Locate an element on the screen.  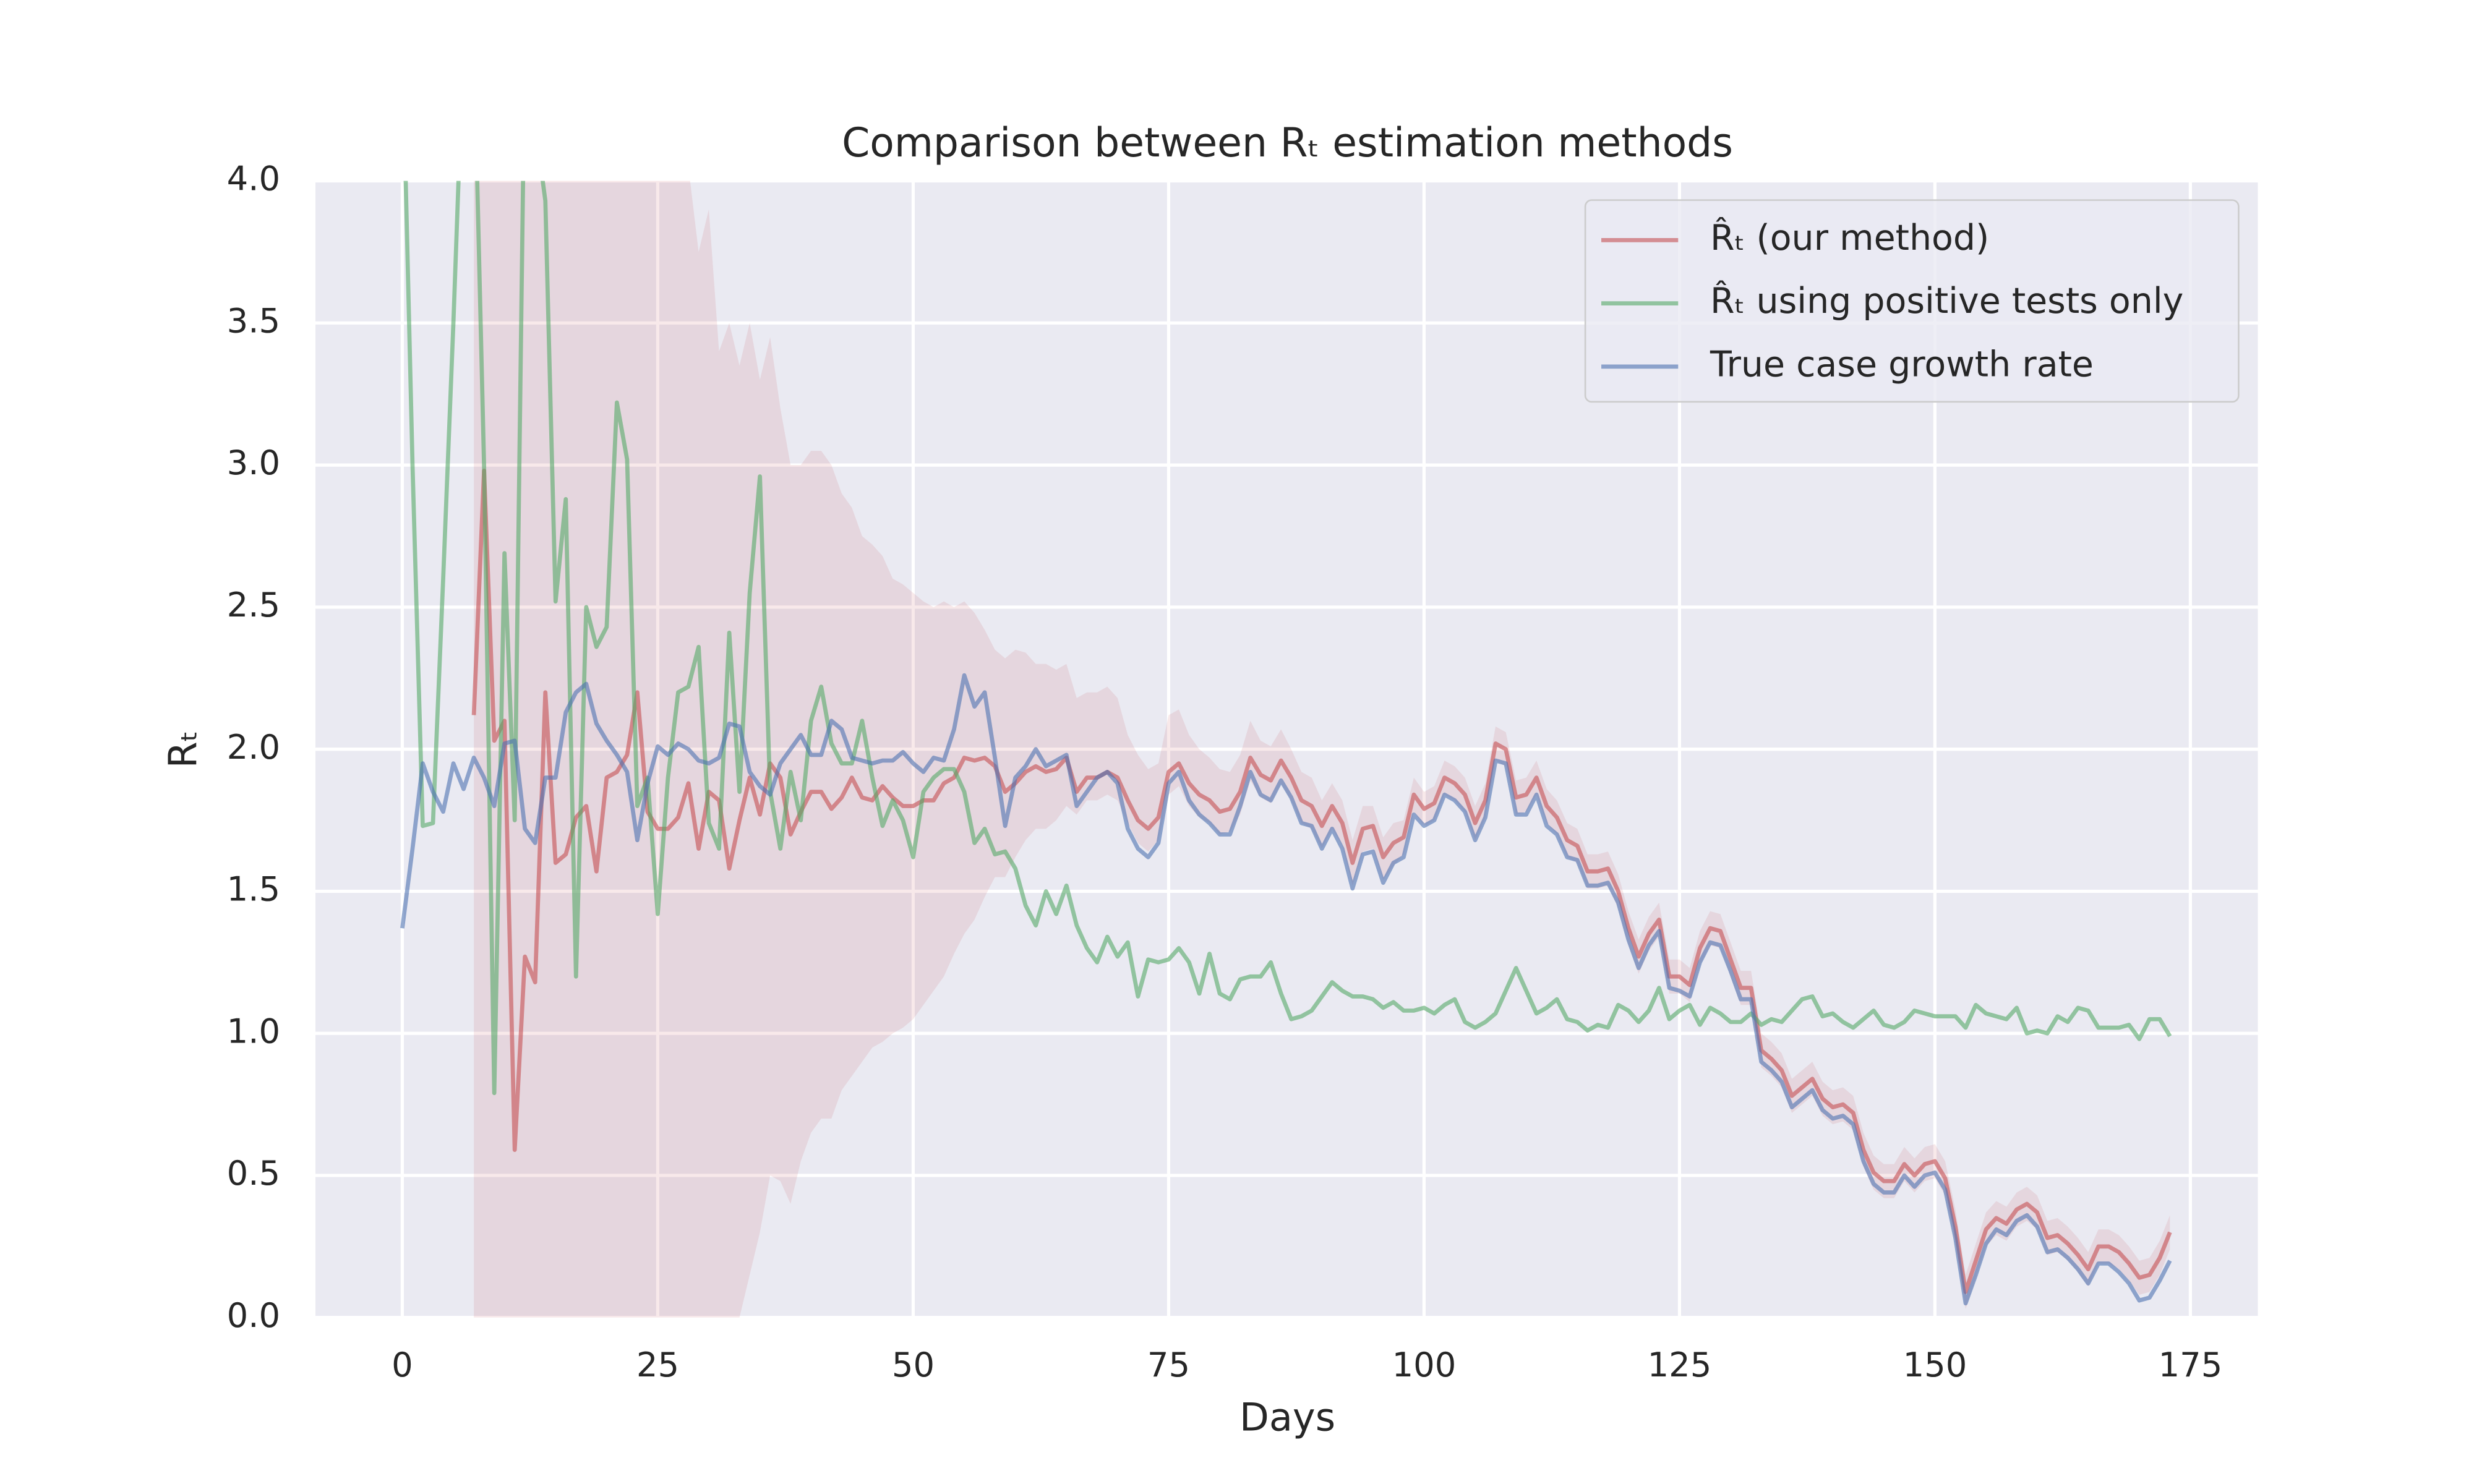
y-tick-label: 2.5 is located at coordinates (254, 605).